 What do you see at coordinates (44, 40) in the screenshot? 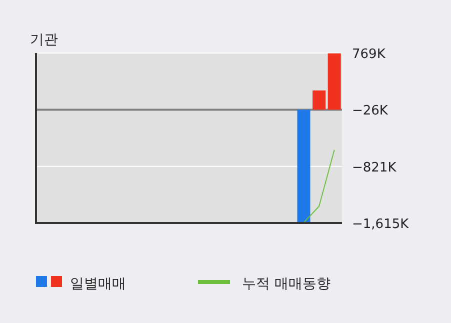
I see `chart-title: 기관` at bounding box center [44, 40].